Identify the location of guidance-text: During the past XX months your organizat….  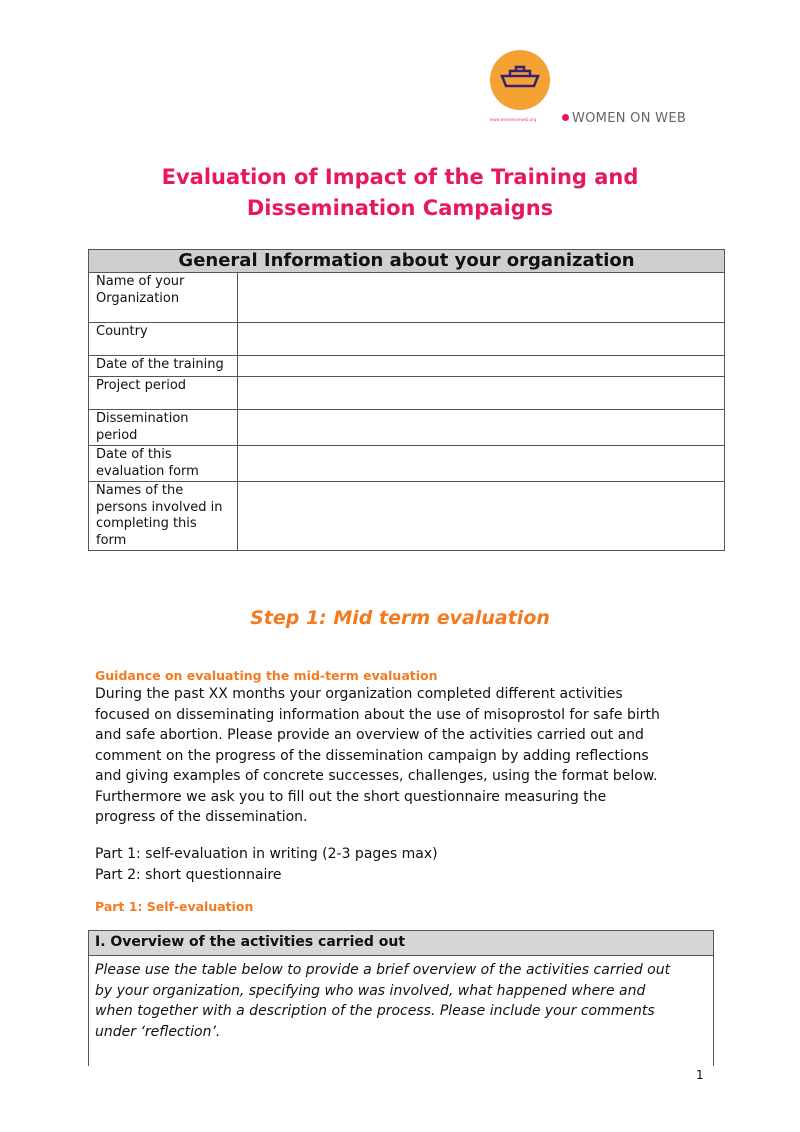
(377, 755).